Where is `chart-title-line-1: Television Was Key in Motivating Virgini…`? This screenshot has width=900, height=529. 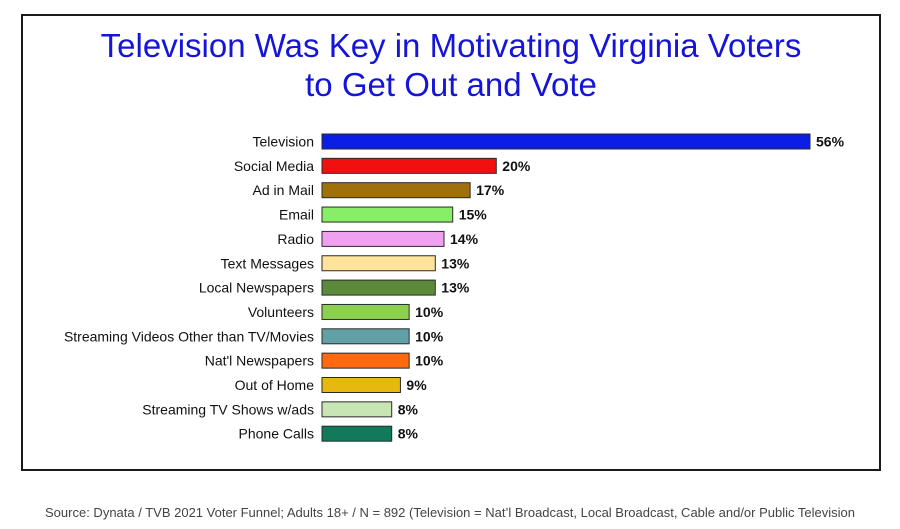 chart-title-line-1: Television Was Key in Motivating Virgini… is located at coordinates (451, 45).